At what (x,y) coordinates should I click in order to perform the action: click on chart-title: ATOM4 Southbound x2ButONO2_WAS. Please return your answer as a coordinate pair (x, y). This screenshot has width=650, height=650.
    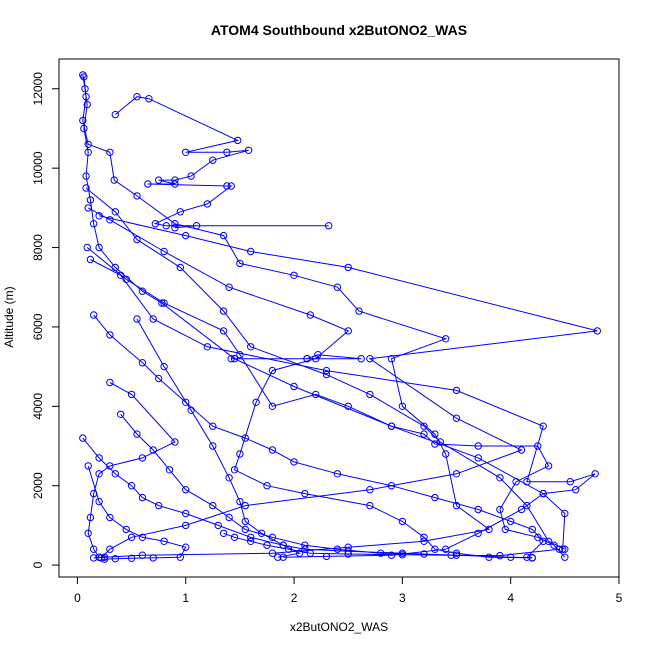
    Looking at the image, I should click on (339, 30).